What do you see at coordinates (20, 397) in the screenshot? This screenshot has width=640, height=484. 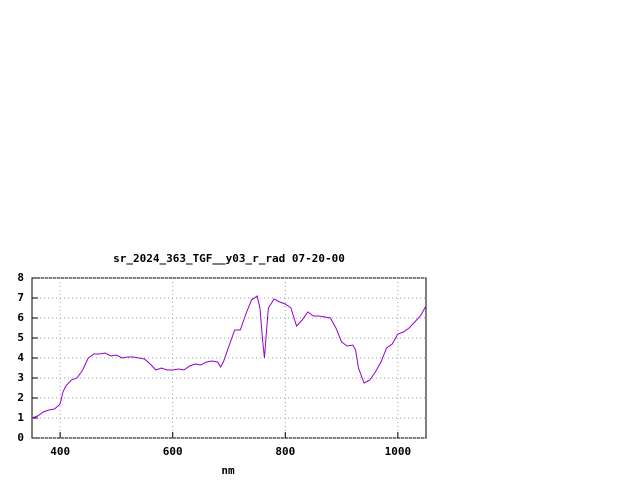 I see `y-tick-label: 2` at bounding box center [20, 397].